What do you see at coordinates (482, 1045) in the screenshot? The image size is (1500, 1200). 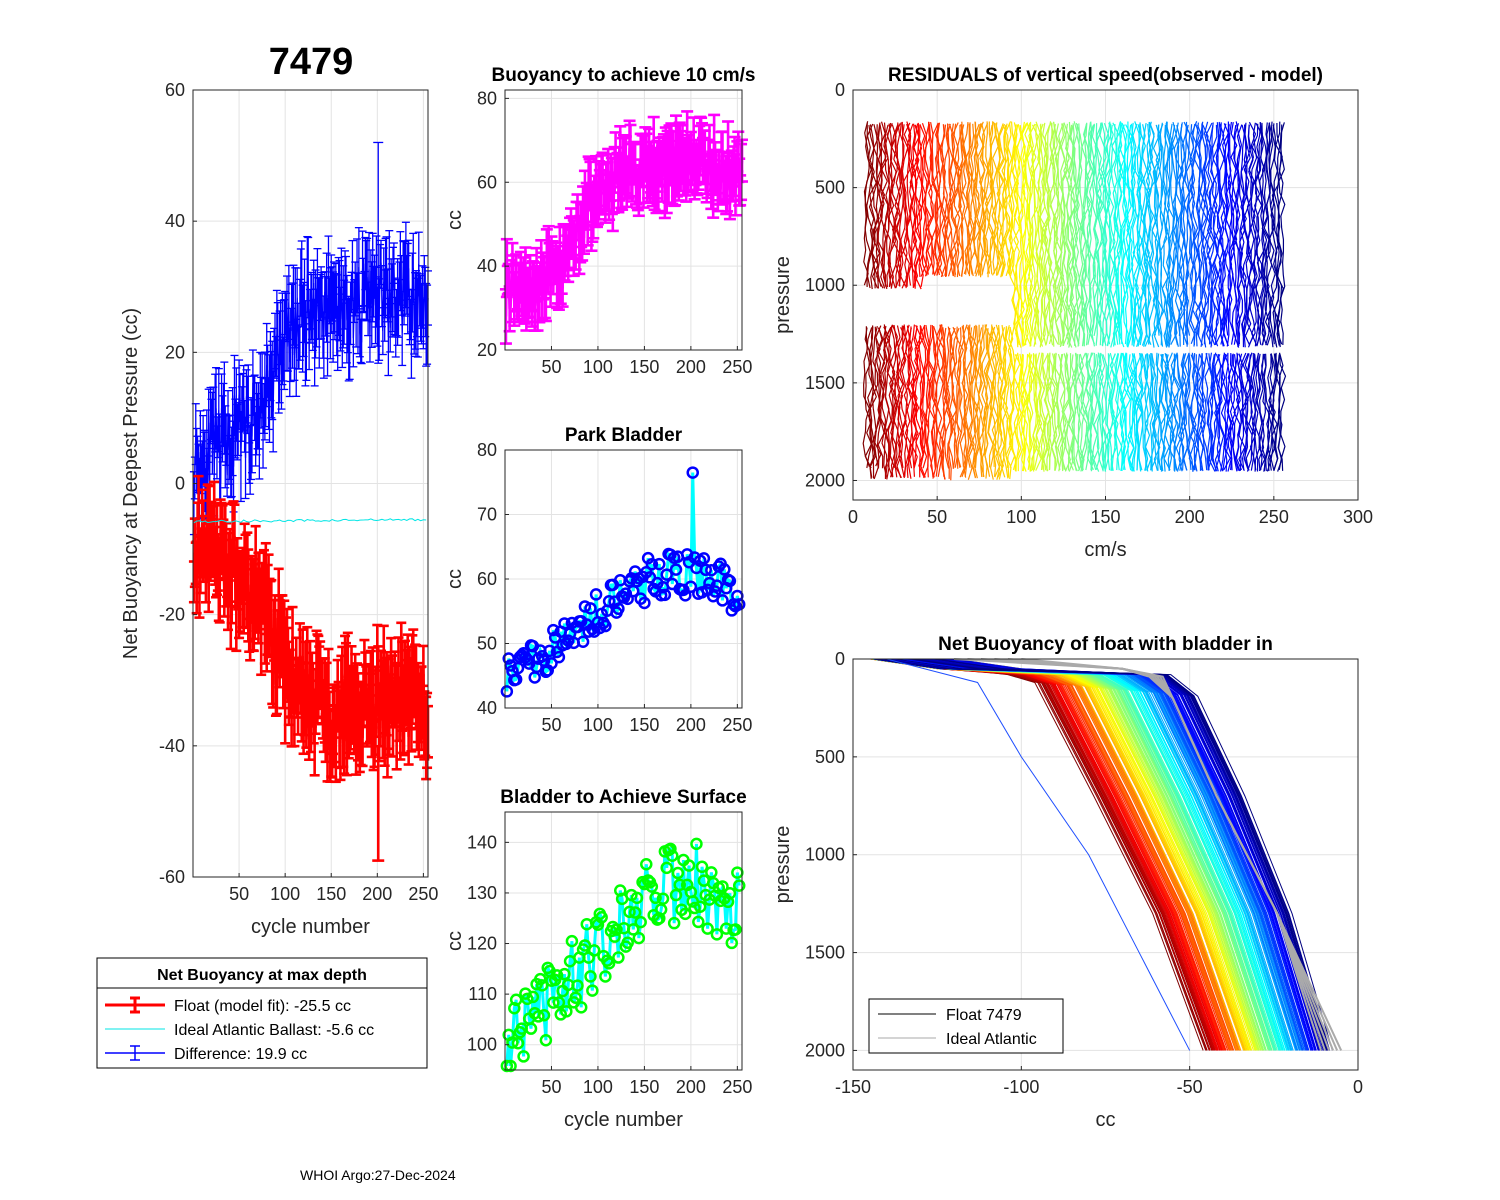 I see `y-tick-label: 100` at bounding box center [482, 1045].